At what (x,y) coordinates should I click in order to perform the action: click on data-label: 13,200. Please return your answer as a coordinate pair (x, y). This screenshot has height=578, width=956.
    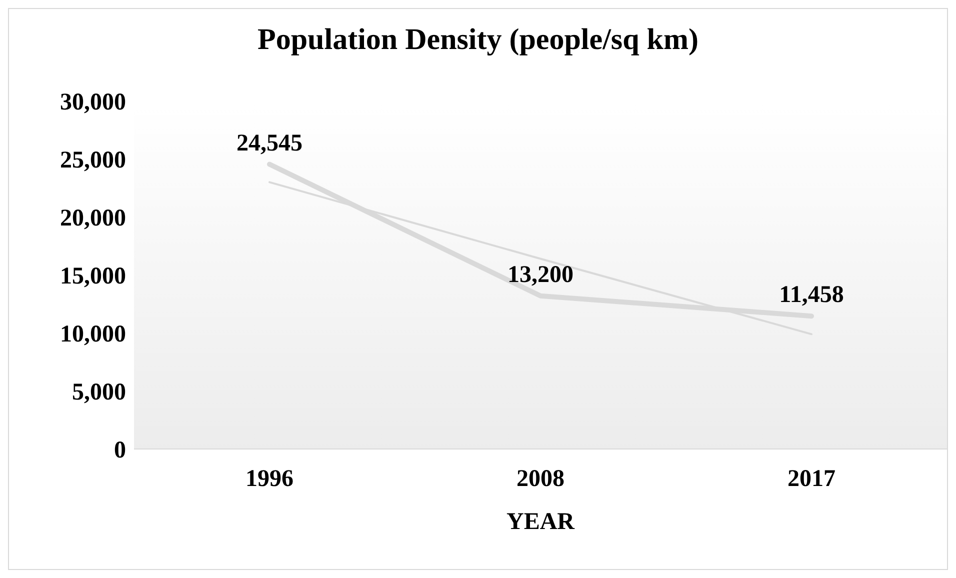
    Looking at the image, I should click on (541, 275).